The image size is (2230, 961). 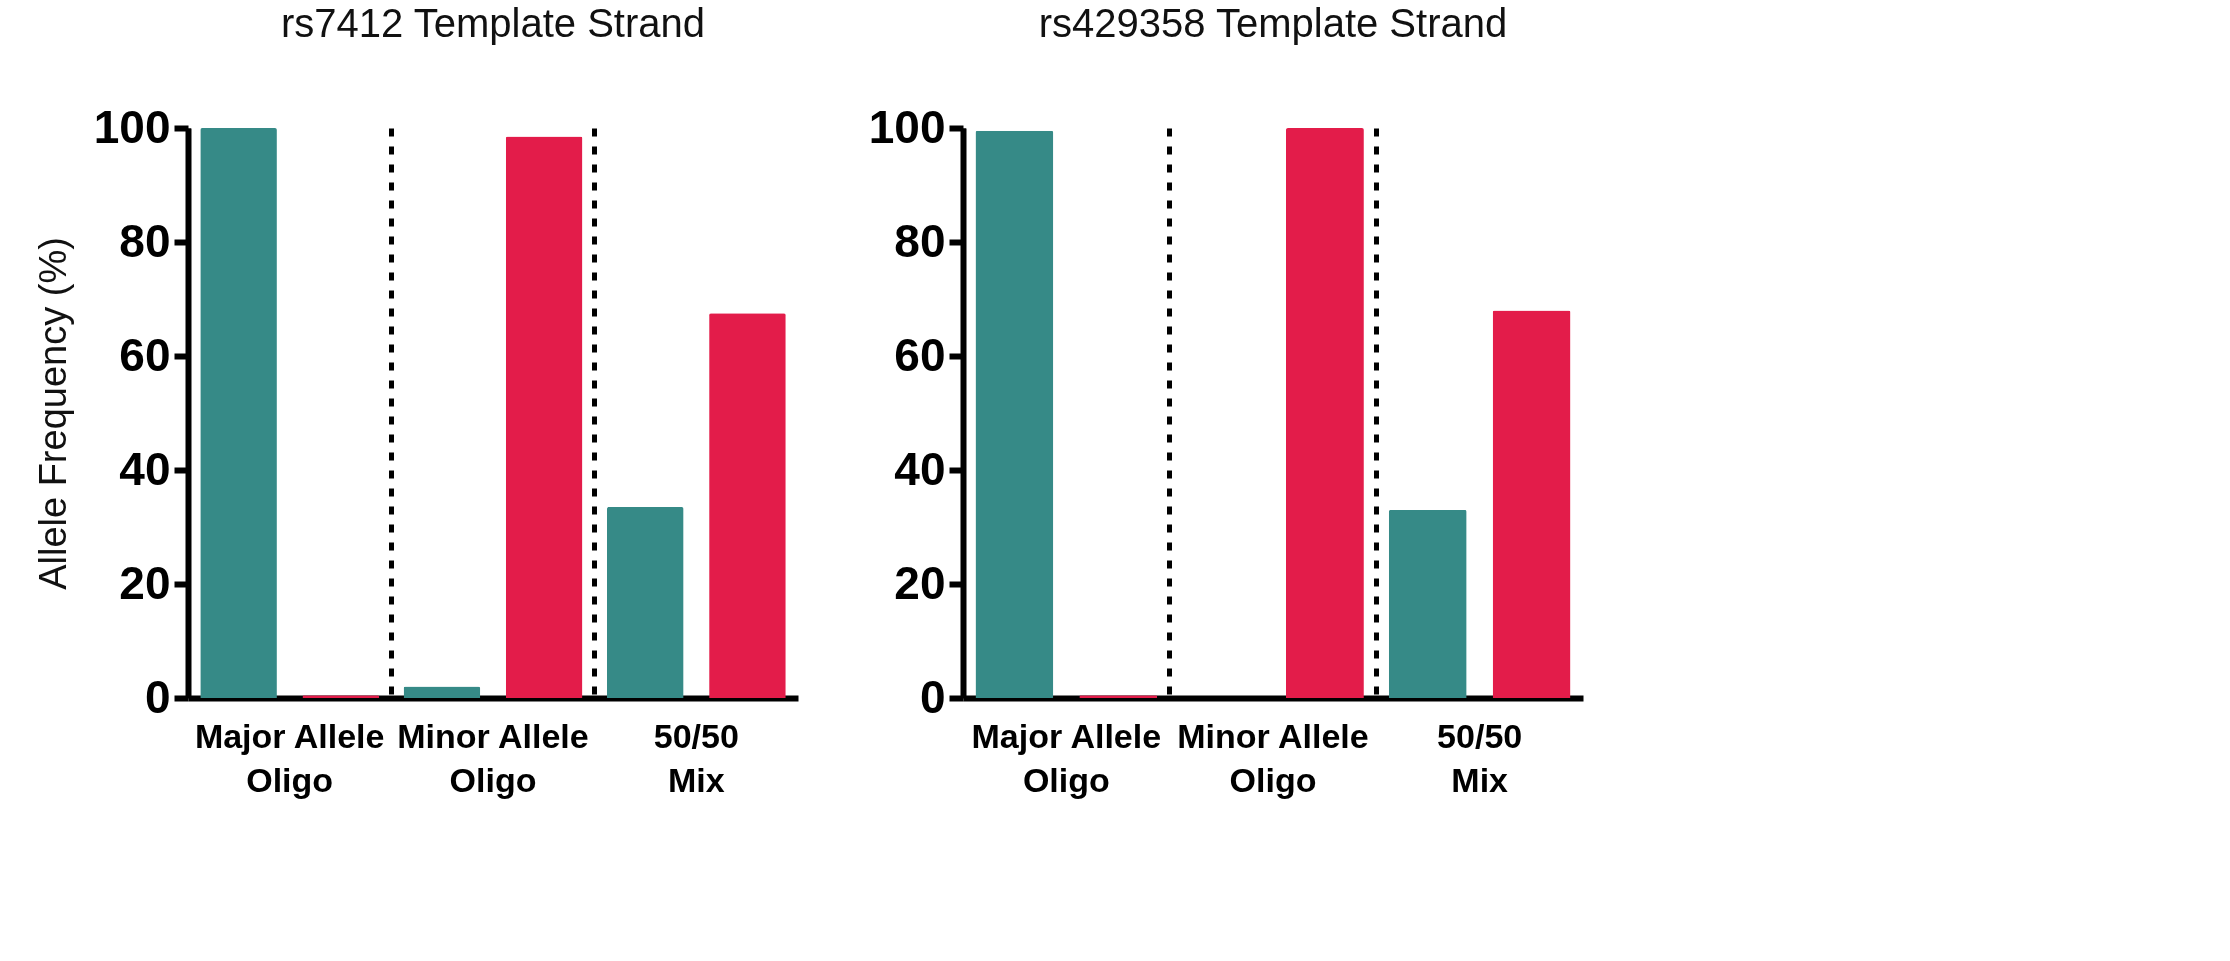 What do you see at coordinates (52, 413) in the screenshot?
I see `y-axis-title: Allele Frequency (%)` at bounding box center [52, 413].